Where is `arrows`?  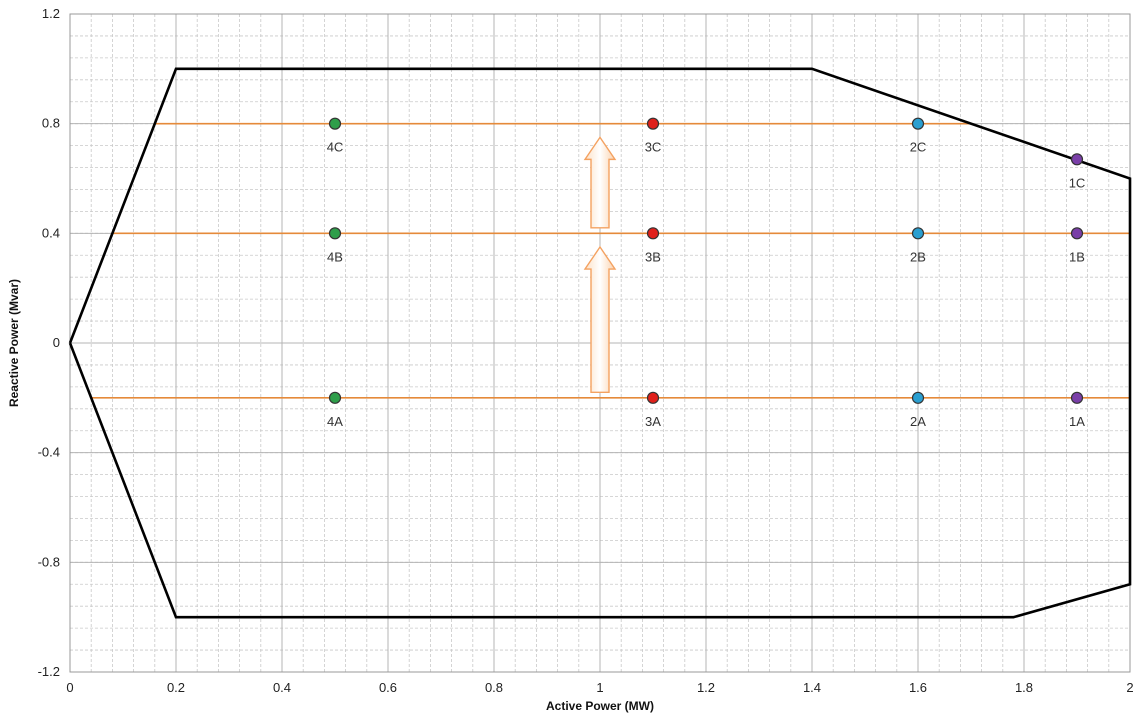
arrows is located at coordinates (600, 265).